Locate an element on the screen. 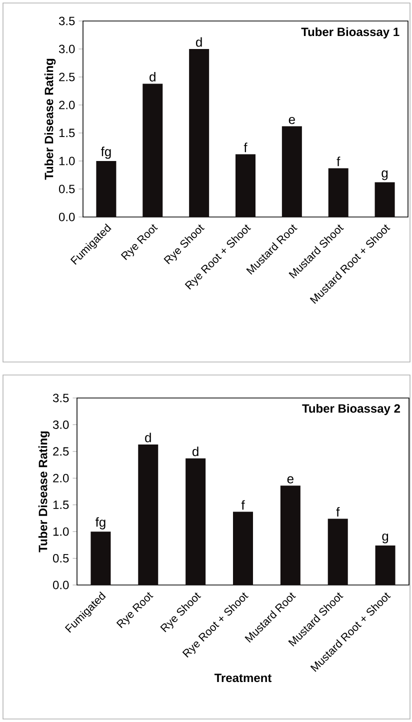 The height and width of the screenshot is (722, 412). chart-title: Tuber Bioassay 2 is located at coordinates (351, 410).